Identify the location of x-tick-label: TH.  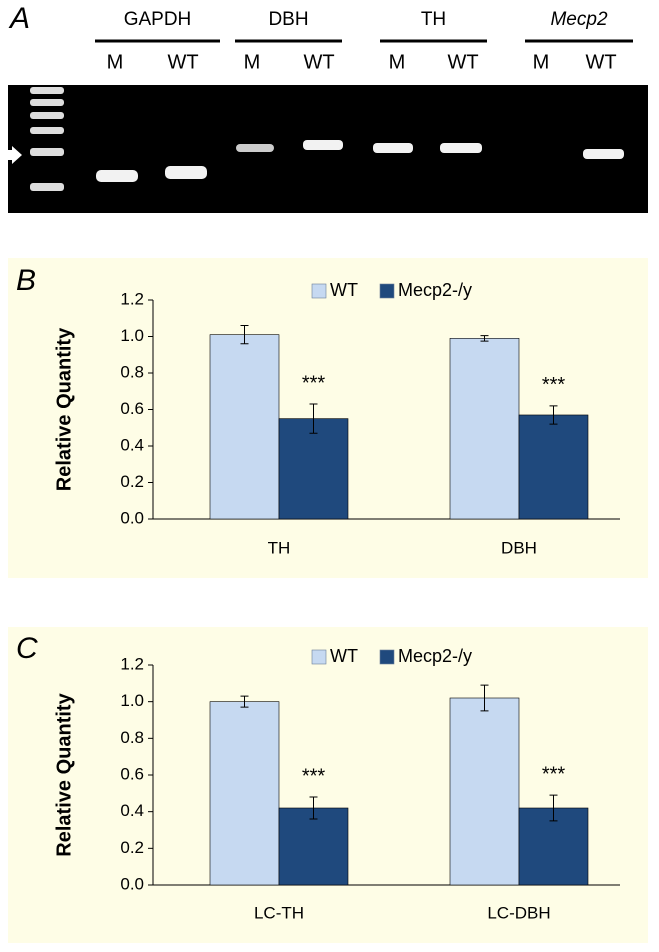
(279, 547).